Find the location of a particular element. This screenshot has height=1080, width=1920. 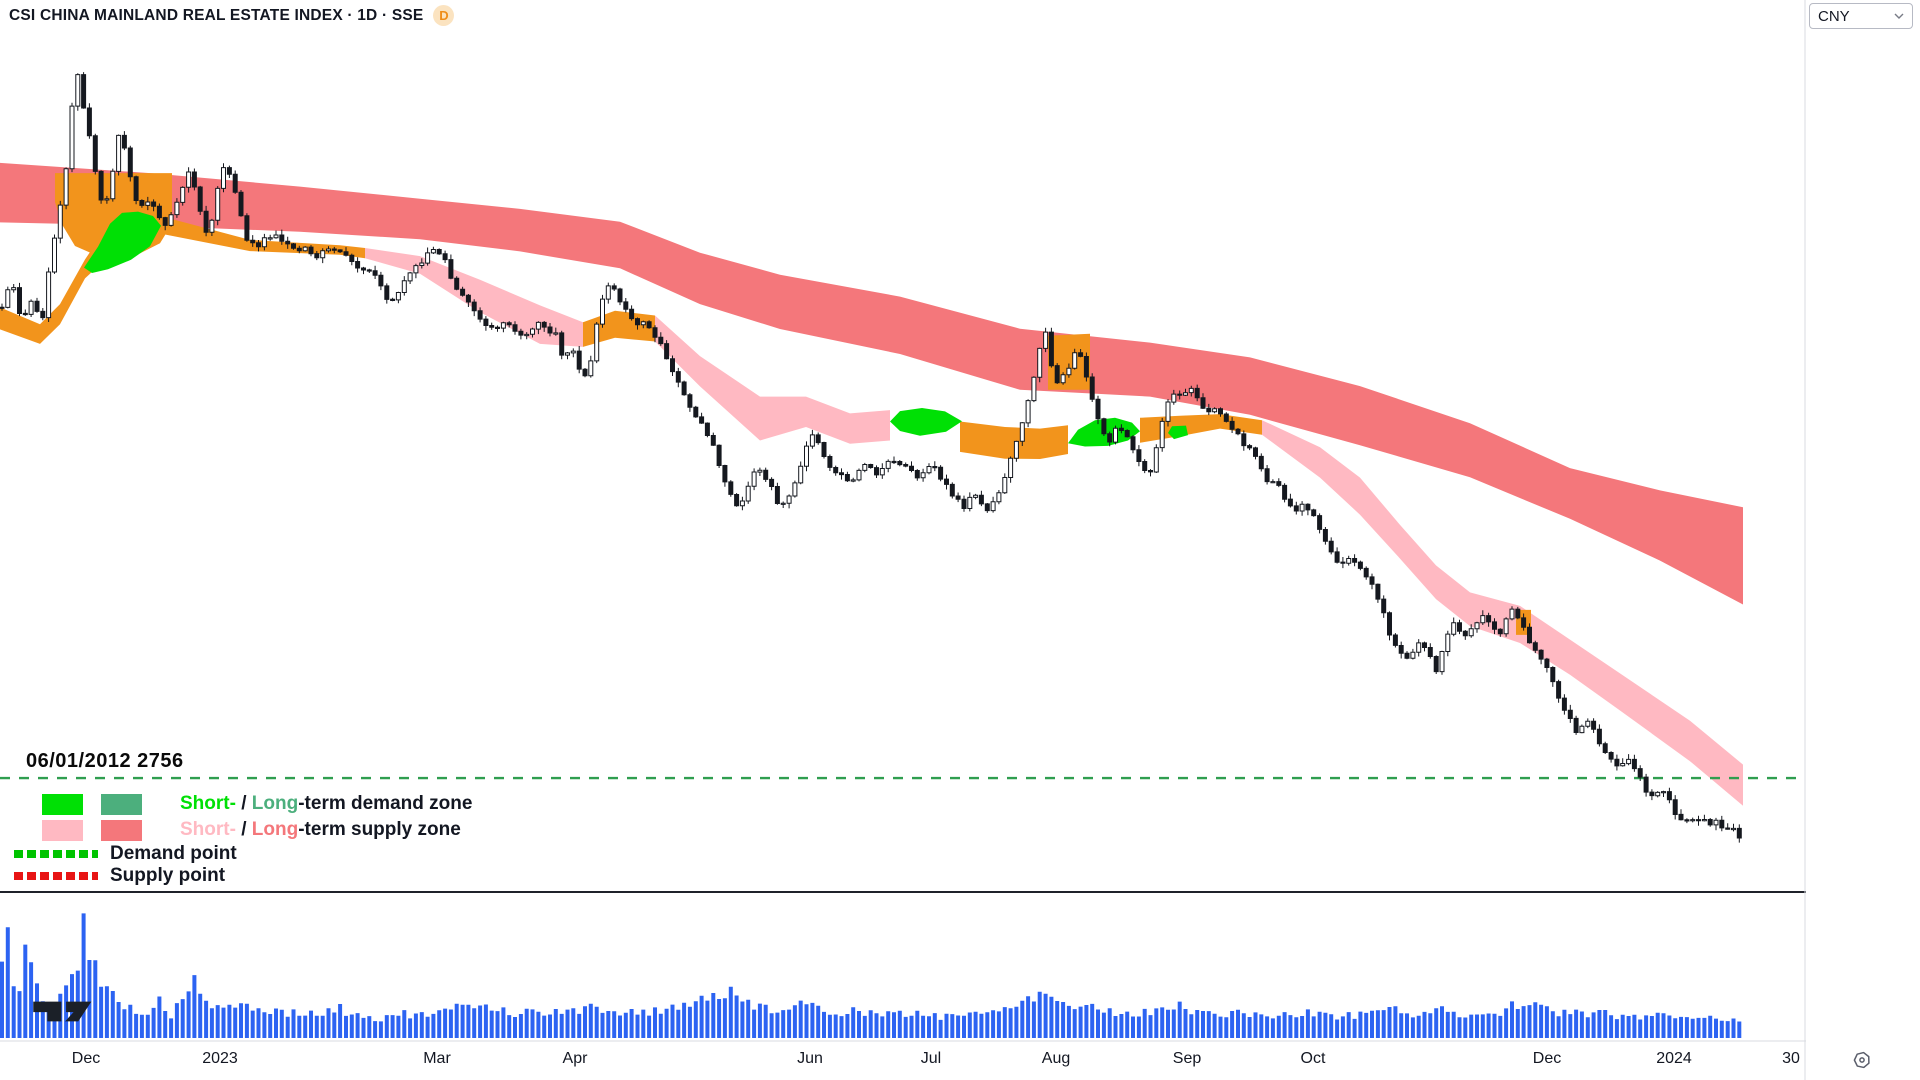

legend-row: Demand point is located at coordinates (236, 854).